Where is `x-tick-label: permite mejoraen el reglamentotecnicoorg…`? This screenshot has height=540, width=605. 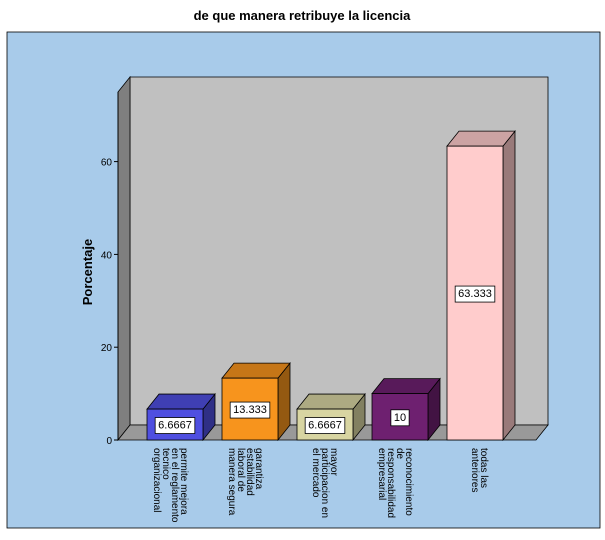 x-tick-label: permite mejoraen el reglamentotecnicoorg… is located at coordinates (170, 485).